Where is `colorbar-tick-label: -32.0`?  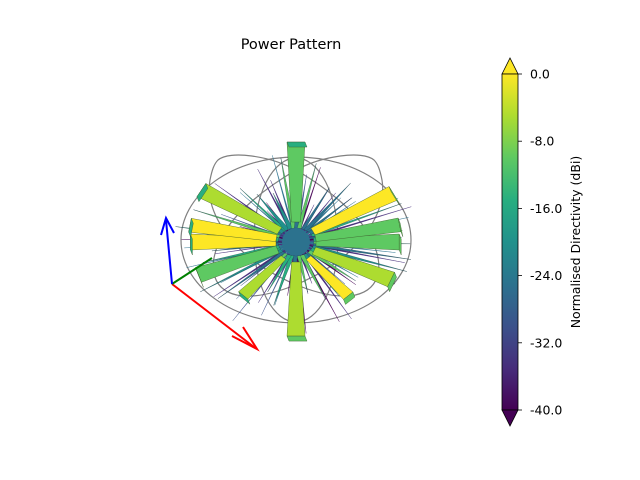
colorbar-tick-label: -32.0 is located at coordinates (546, 342).